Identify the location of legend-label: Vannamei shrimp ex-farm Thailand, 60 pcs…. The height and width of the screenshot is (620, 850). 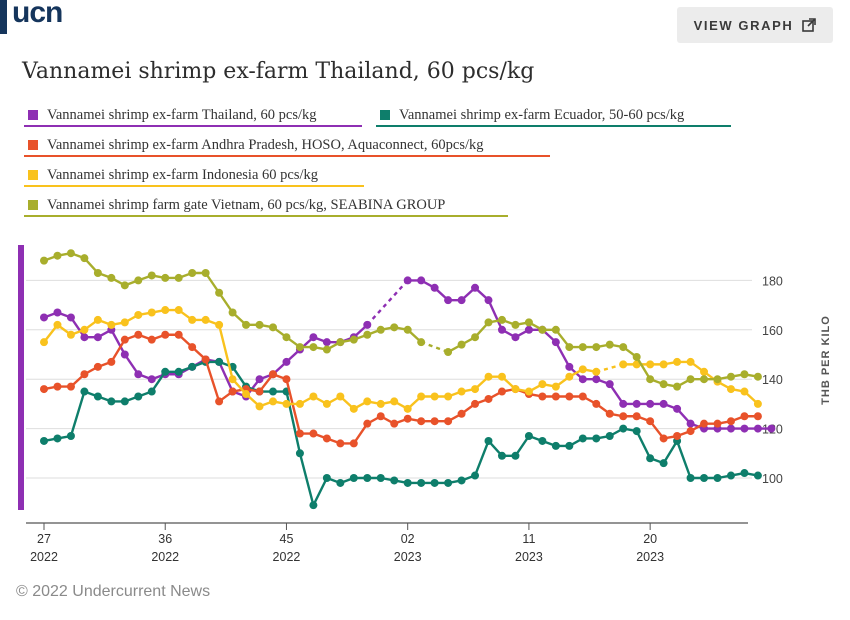
(182, 114).